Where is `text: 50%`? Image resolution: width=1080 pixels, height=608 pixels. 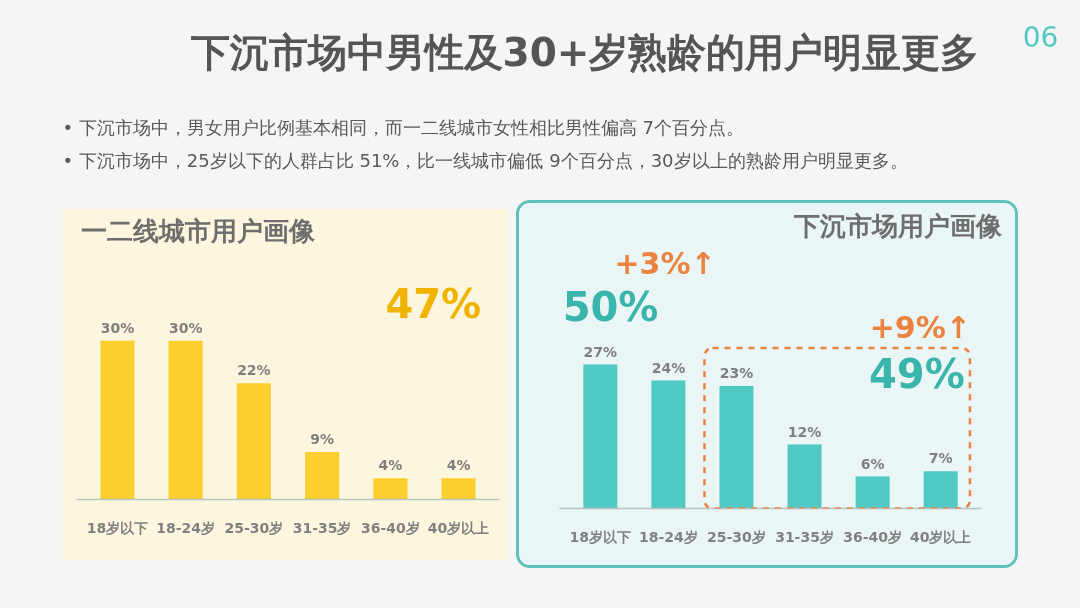 text: 50% is located at coordinates (610, 307).